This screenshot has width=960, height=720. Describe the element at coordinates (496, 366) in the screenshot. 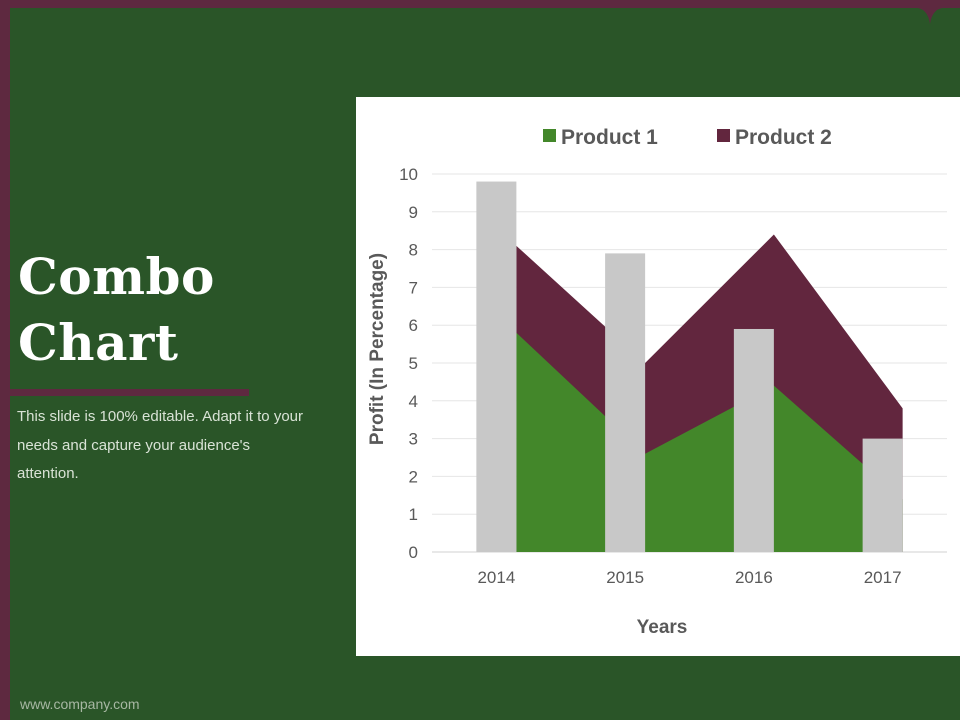

I see `bar-2014` at that location.